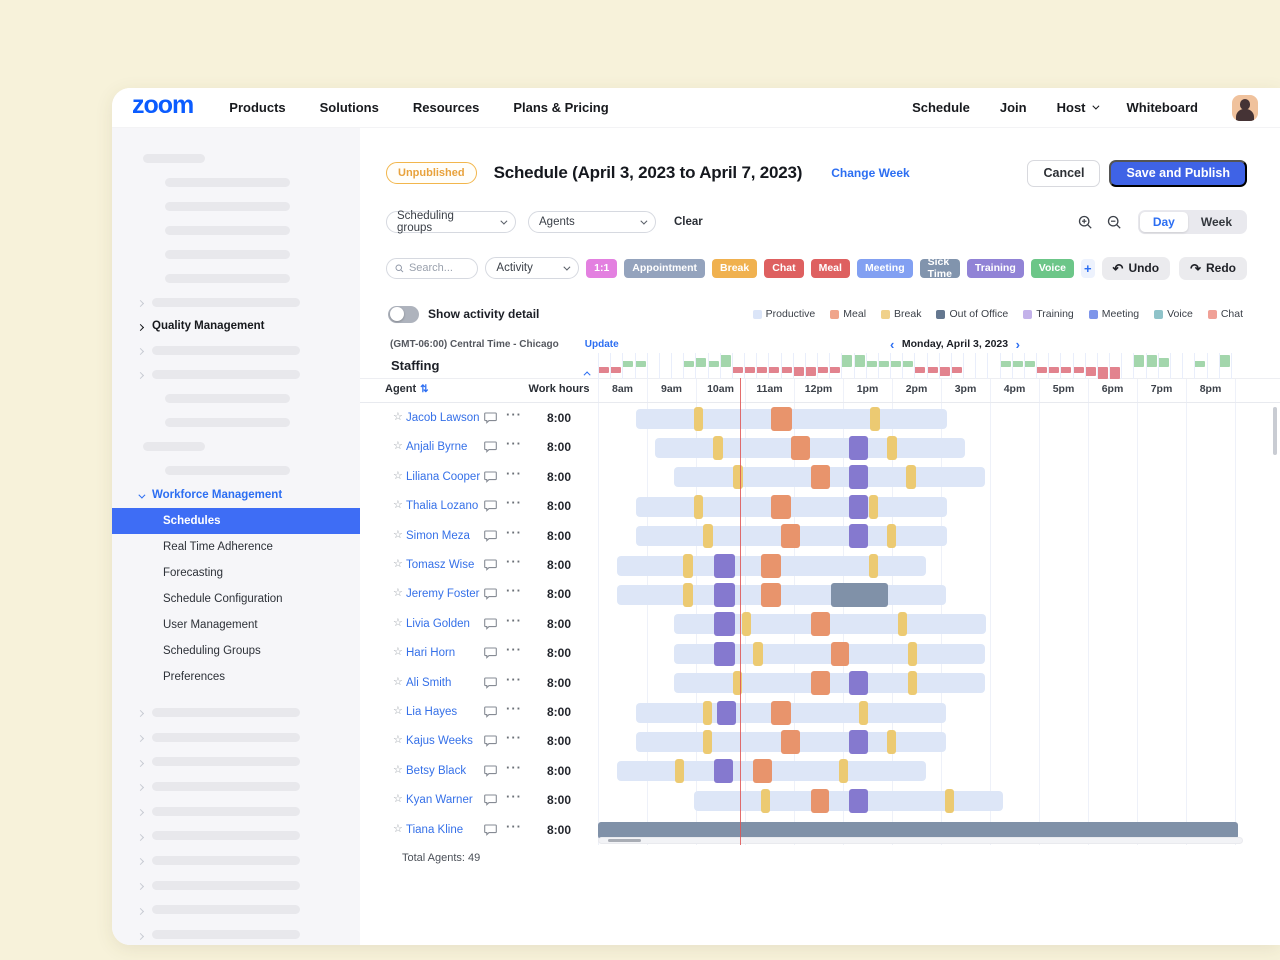 The height and width of the screenshot is (960, 1280). I want to click on activity-chip-chat: Chat, so click(784, 268).